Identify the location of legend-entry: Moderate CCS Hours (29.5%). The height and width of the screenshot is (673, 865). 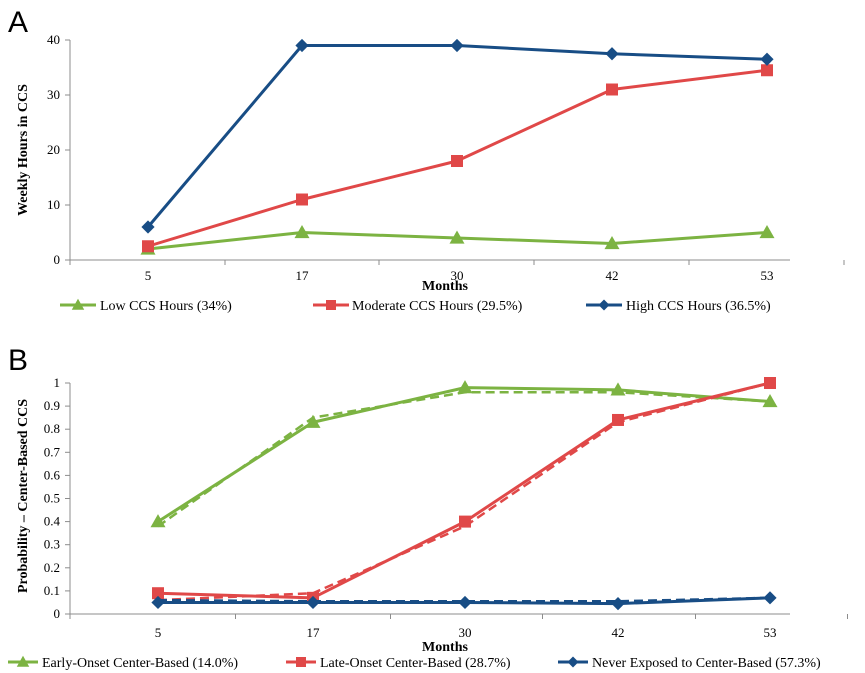
(418, 306).